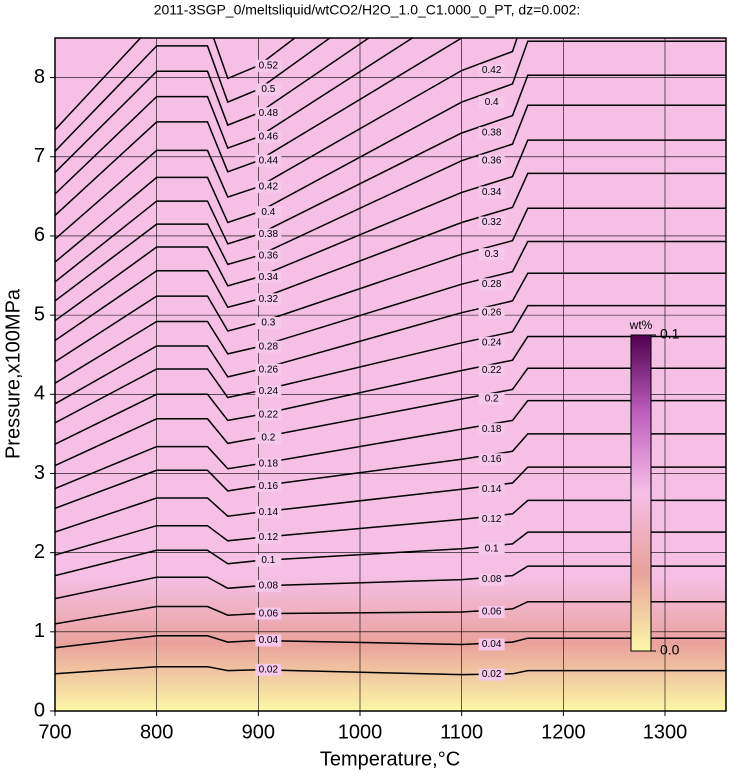 The height and width of the screenshot is (776, 734). What do you see at coordinates (39, 314) in the screenshot?
I see `y-tick-label: 5` at bounding box center [39, 314].